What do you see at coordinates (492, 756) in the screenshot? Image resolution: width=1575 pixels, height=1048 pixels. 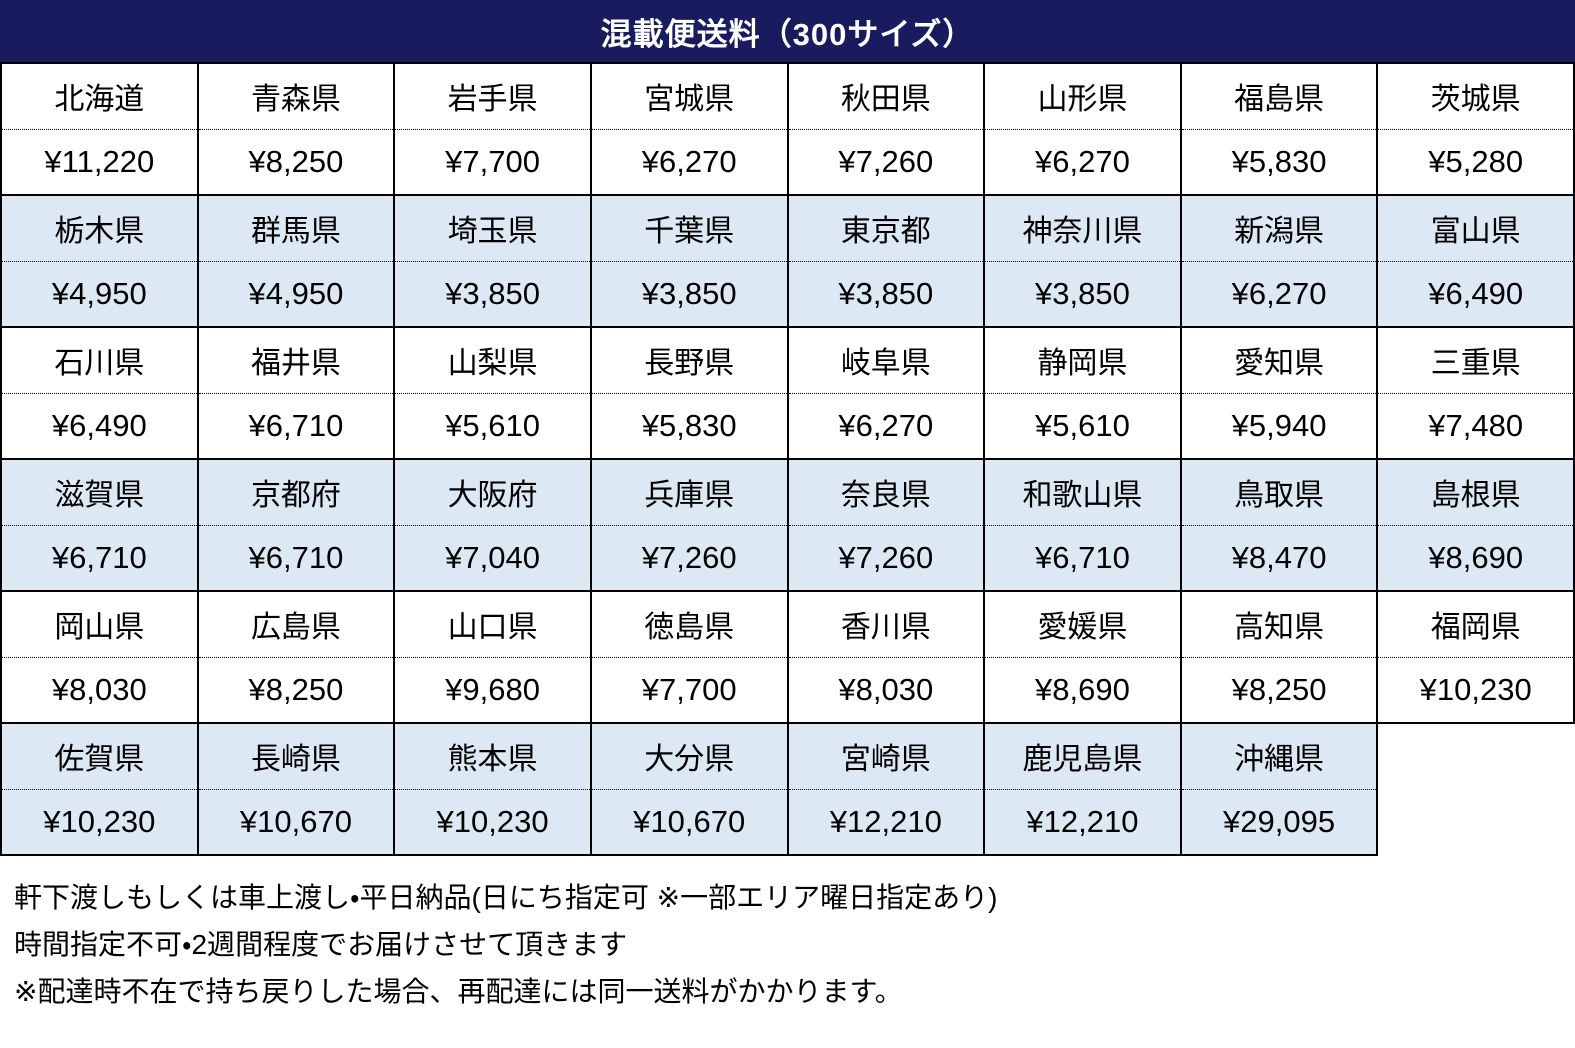 I see `prefecture-name-cell: 熊本県` at bounding box center [492, 756].